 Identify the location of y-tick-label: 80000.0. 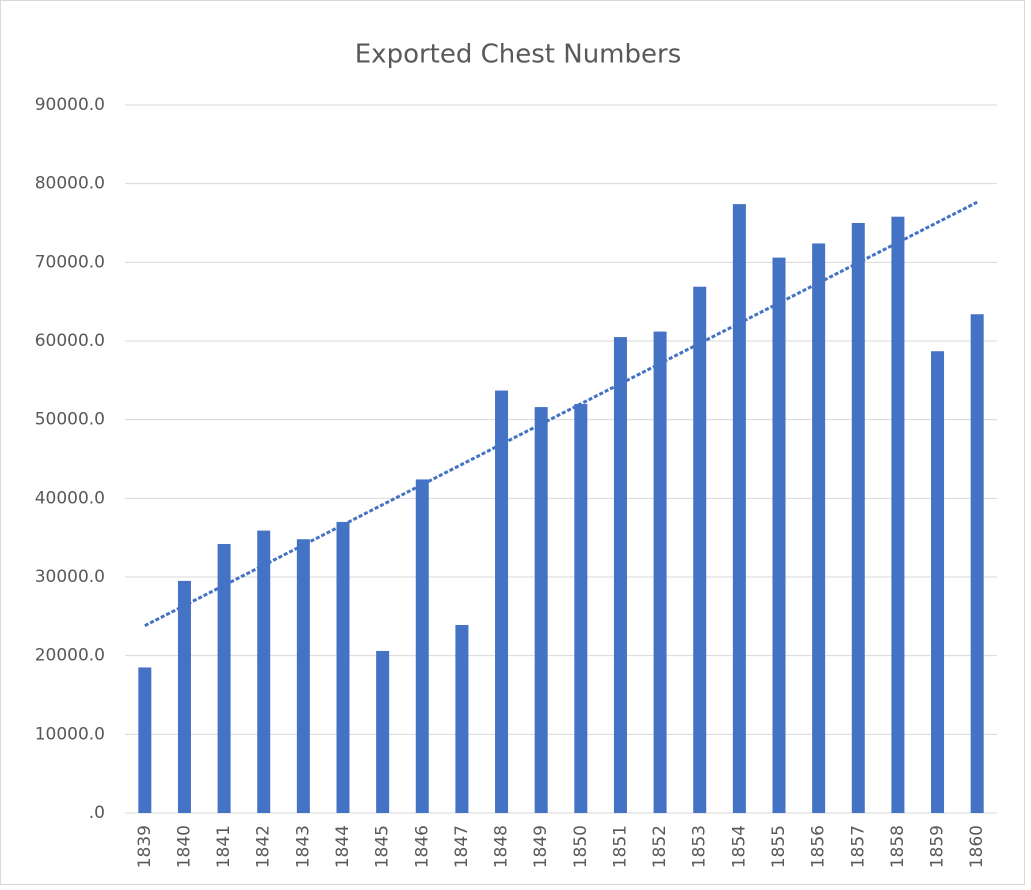
(70, 184).